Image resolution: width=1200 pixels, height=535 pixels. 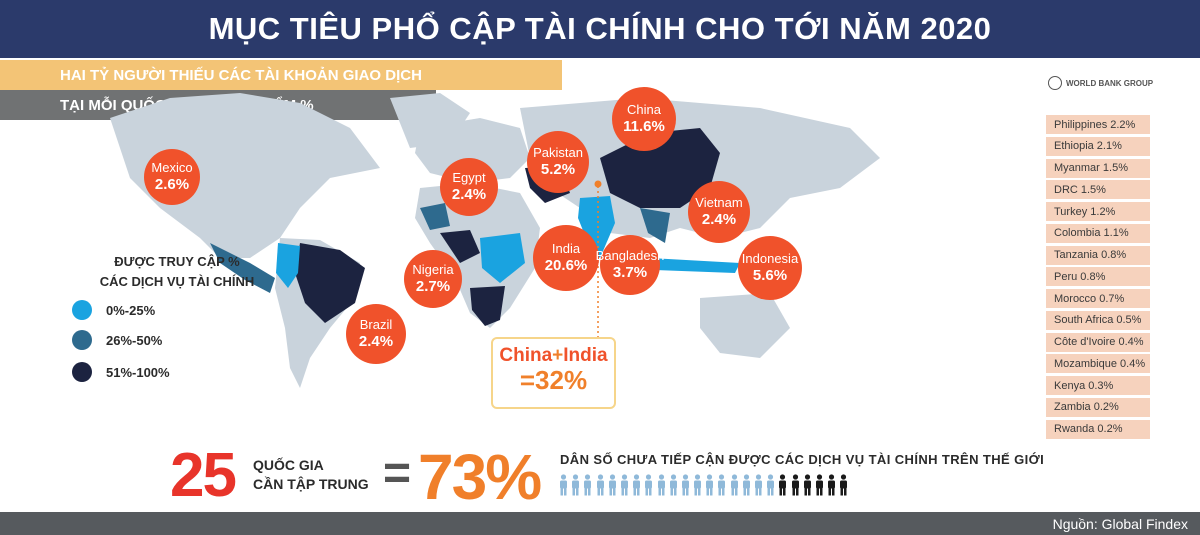 What do you see at coordinates (82, 340) in the screenshot?
I see `legend-swatch-mid` at bounding box center [82, 340].